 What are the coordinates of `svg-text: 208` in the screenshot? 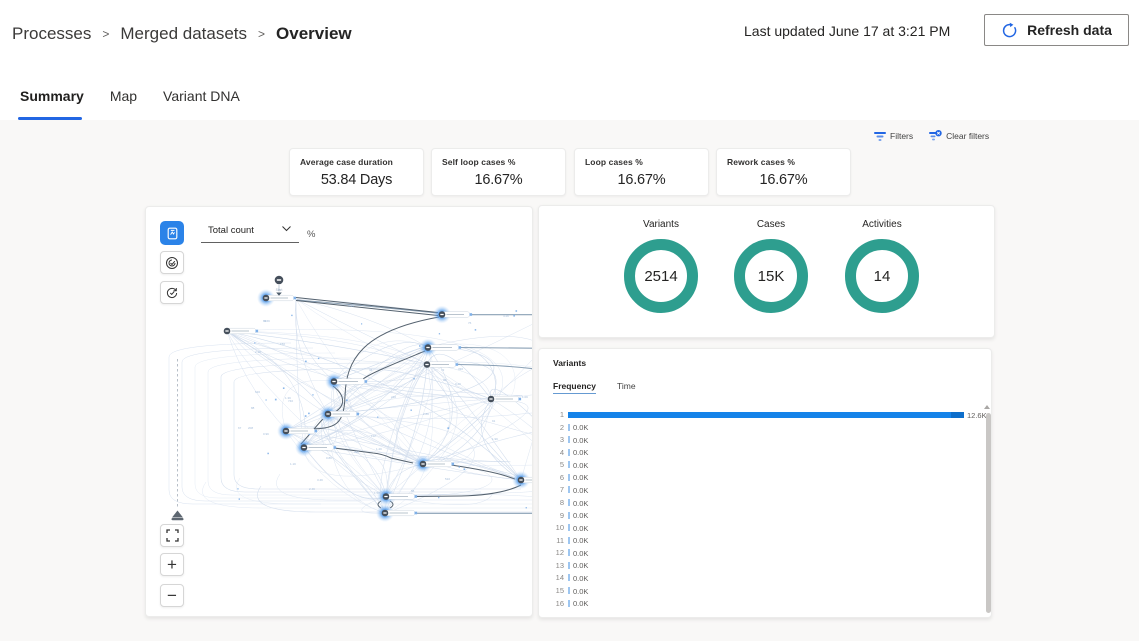 It's located at (250, 428).